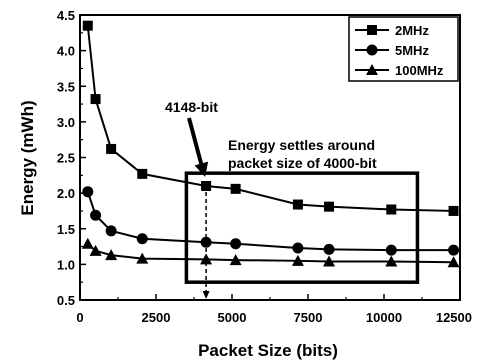 This screenshot has width=493, height=362. I want to click on x-tick-label: 12500, so click(454, 317).